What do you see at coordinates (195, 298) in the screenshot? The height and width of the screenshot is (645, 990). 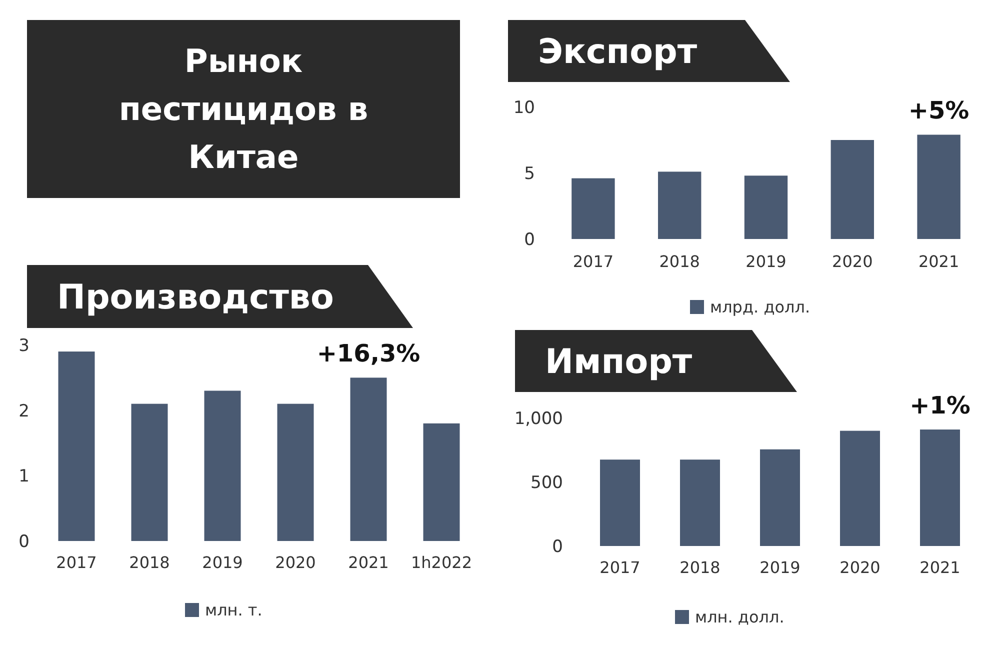 I see `chart-title: Производство` at bounding box center [195, 298].